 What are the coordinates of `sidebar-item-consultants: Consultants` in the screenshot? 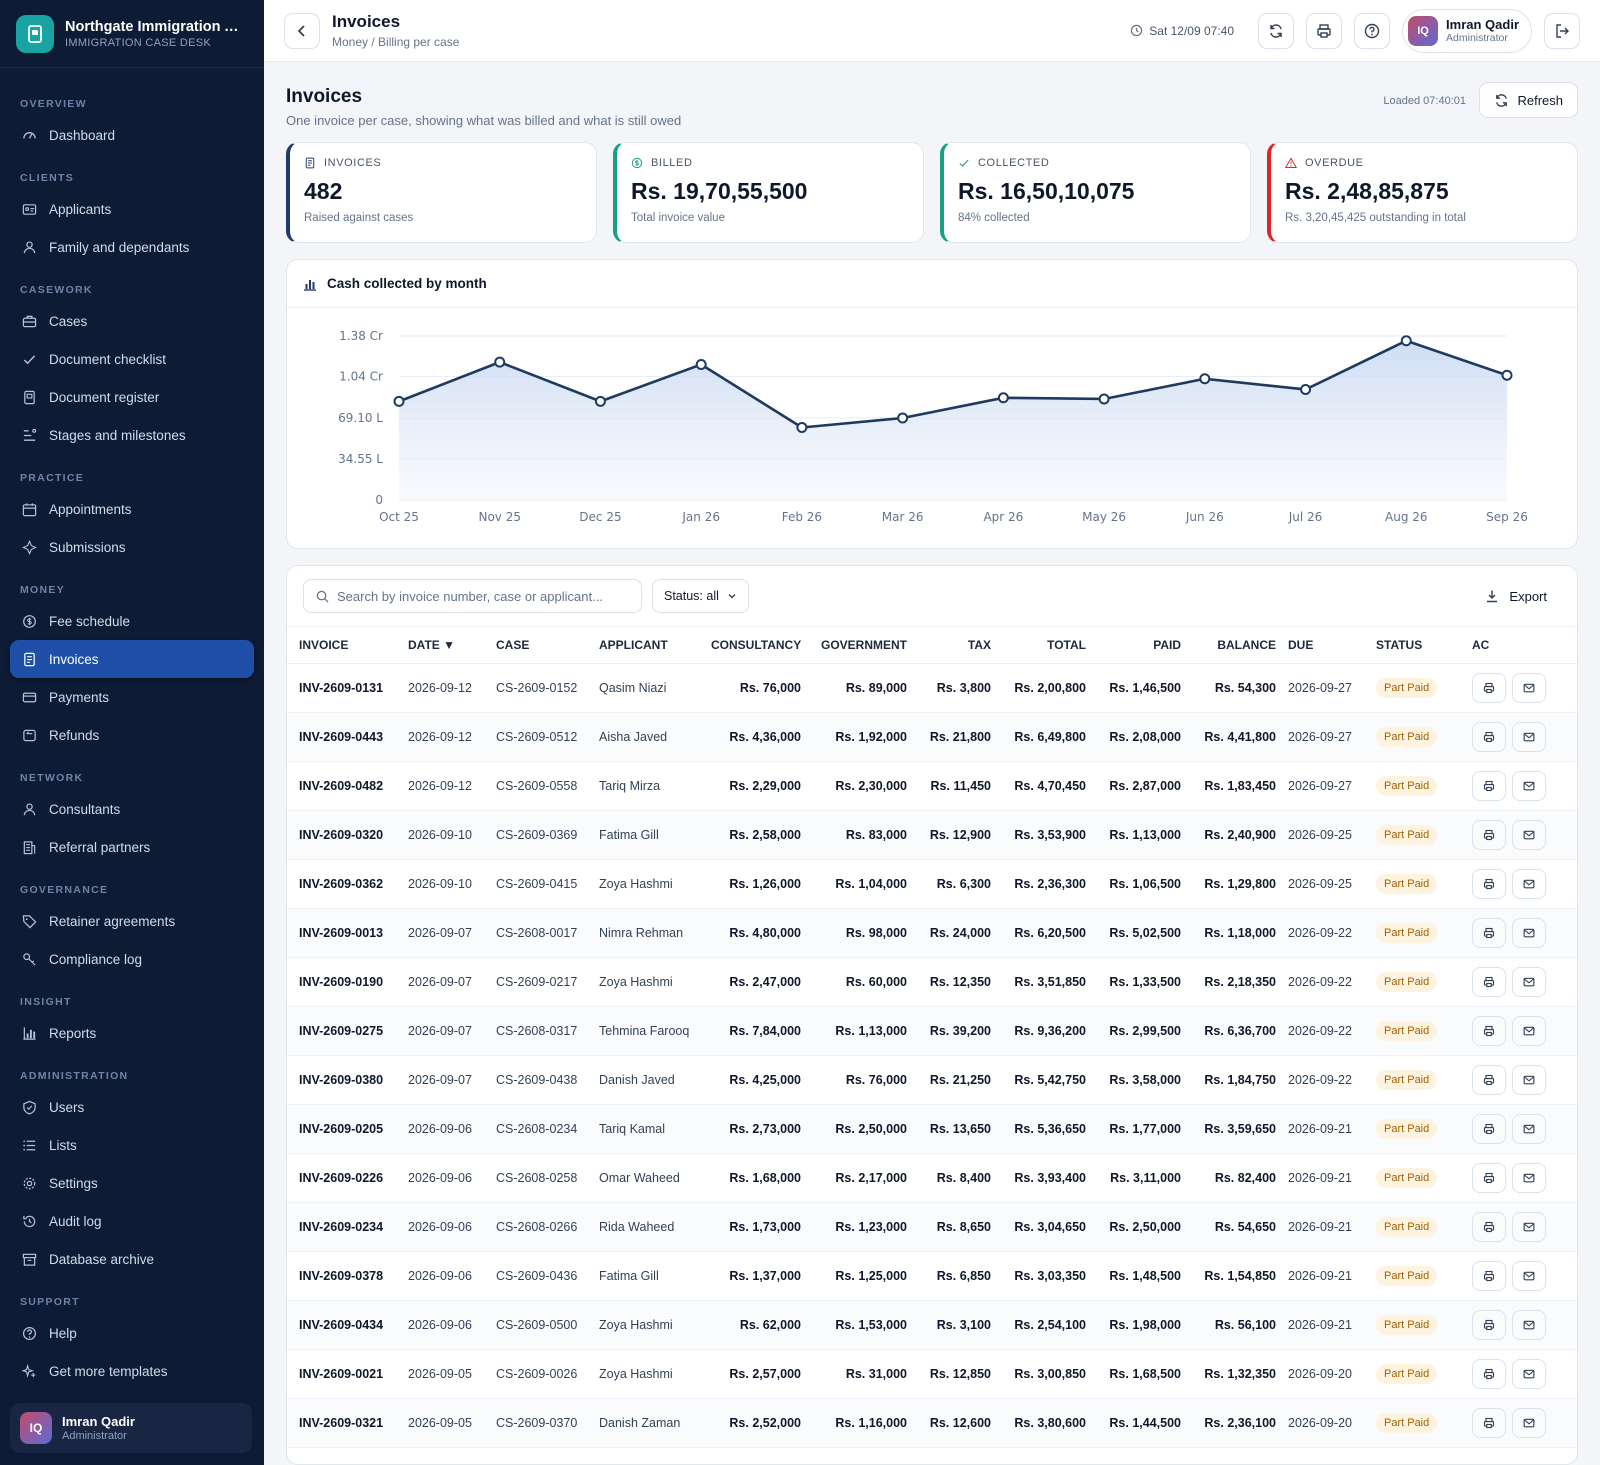 It's located at (132, 809).